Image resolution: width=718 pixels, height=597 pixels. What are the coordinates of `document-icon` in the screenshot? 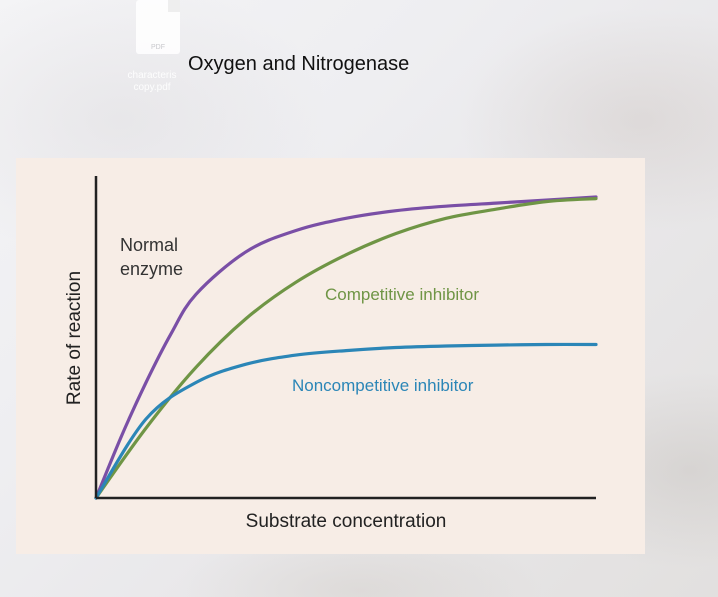 It's located at (158, 27).